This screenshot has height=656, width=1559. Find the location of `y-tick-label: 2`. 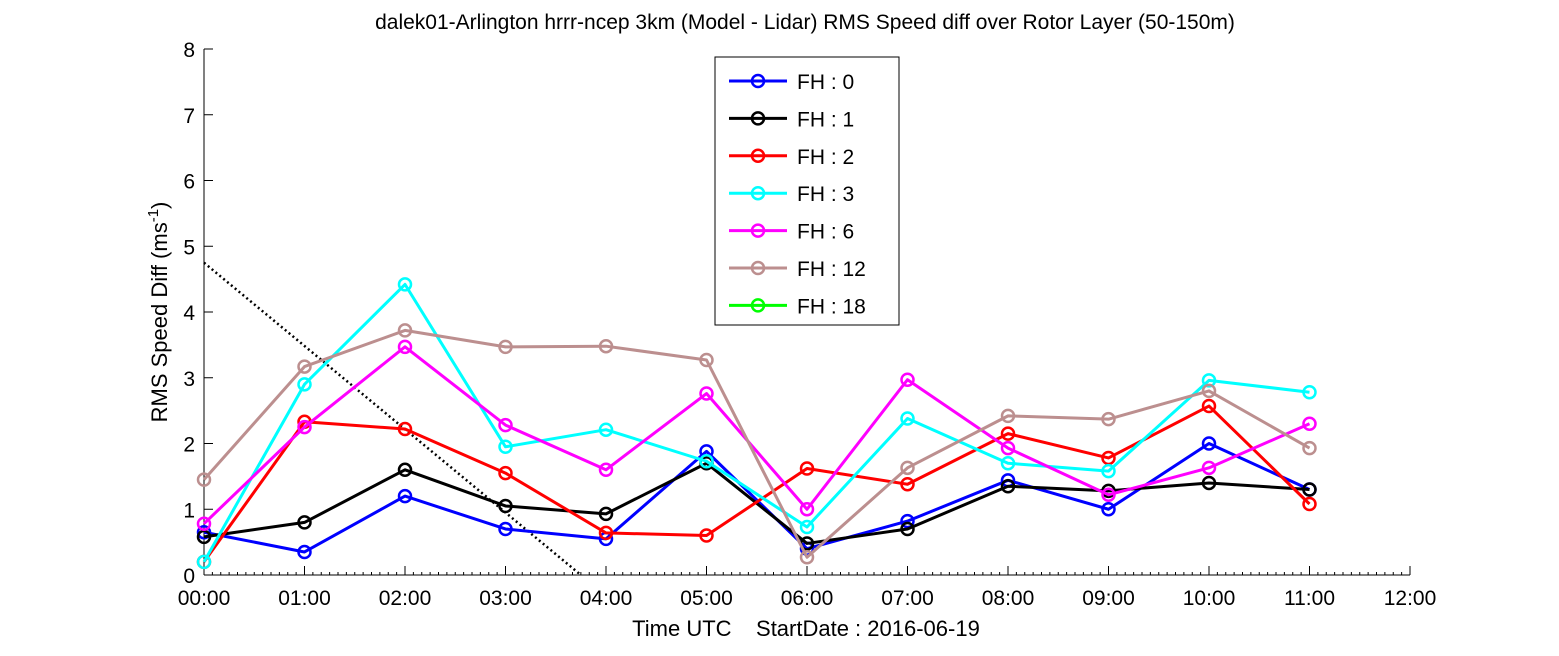

y-tick-label: 2 is located at coordinates (189, 445).